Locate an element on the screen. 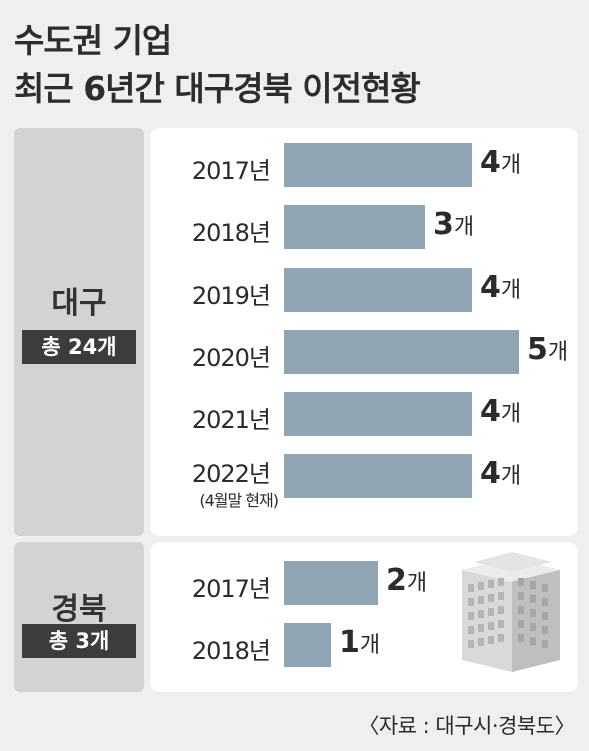 The width and height of the screenshot is (589, 751). data-label-daegu-2: 4개 is located at coordinates (501, 287).